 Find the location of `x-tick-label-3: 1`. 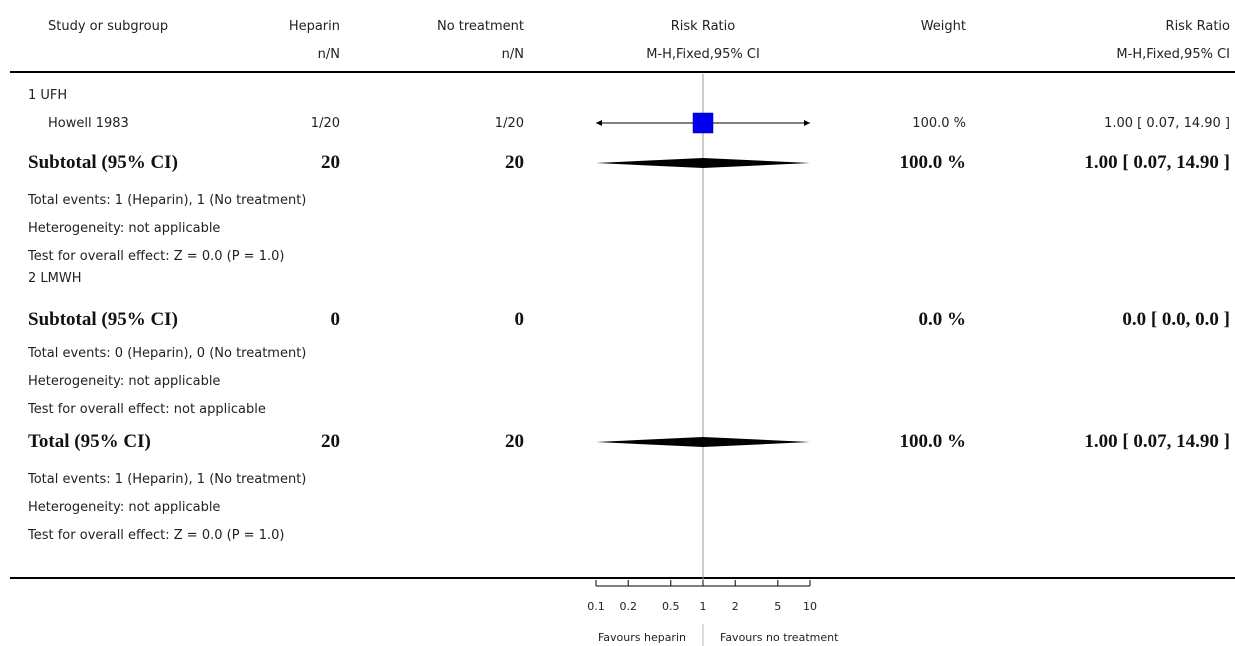

x-tick-label-3: 1 is located at coordinates (703, 606).